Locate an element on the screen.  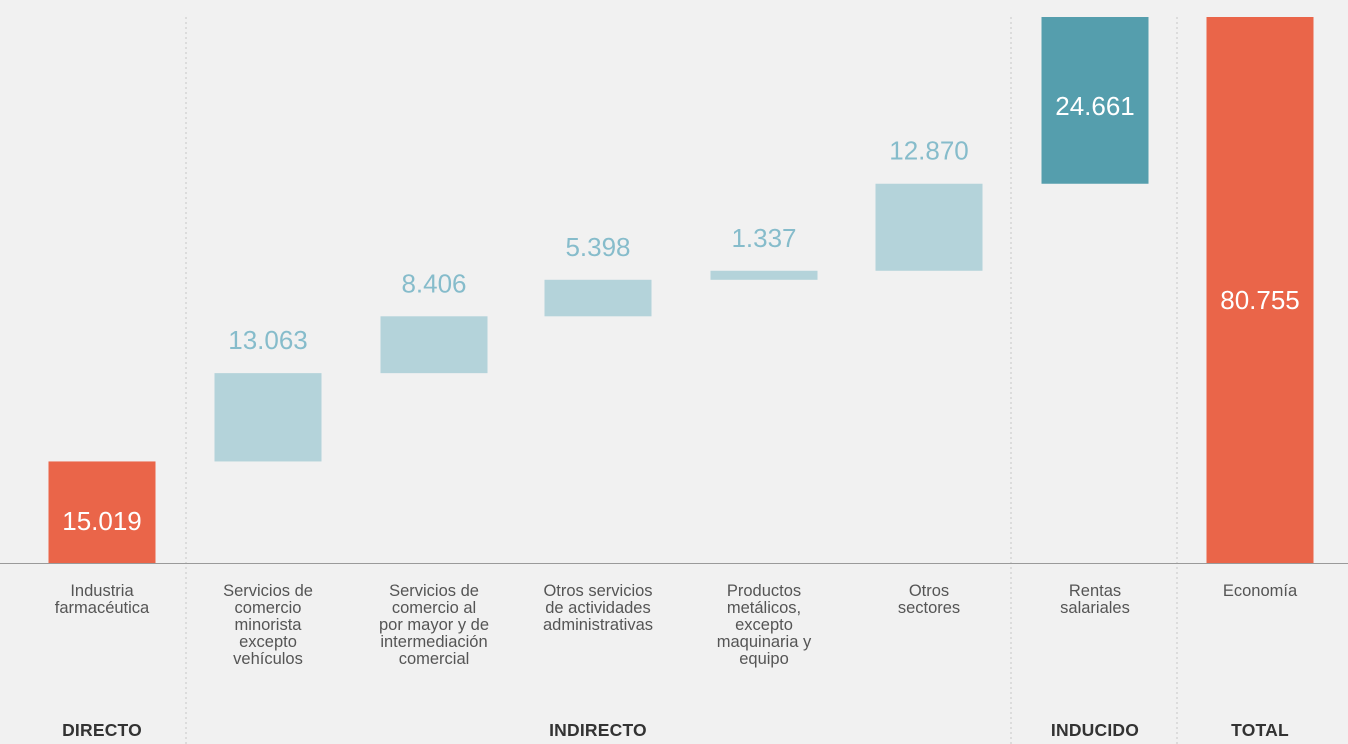
value-label-2: 8.406 is located at coordinates (433, 283).